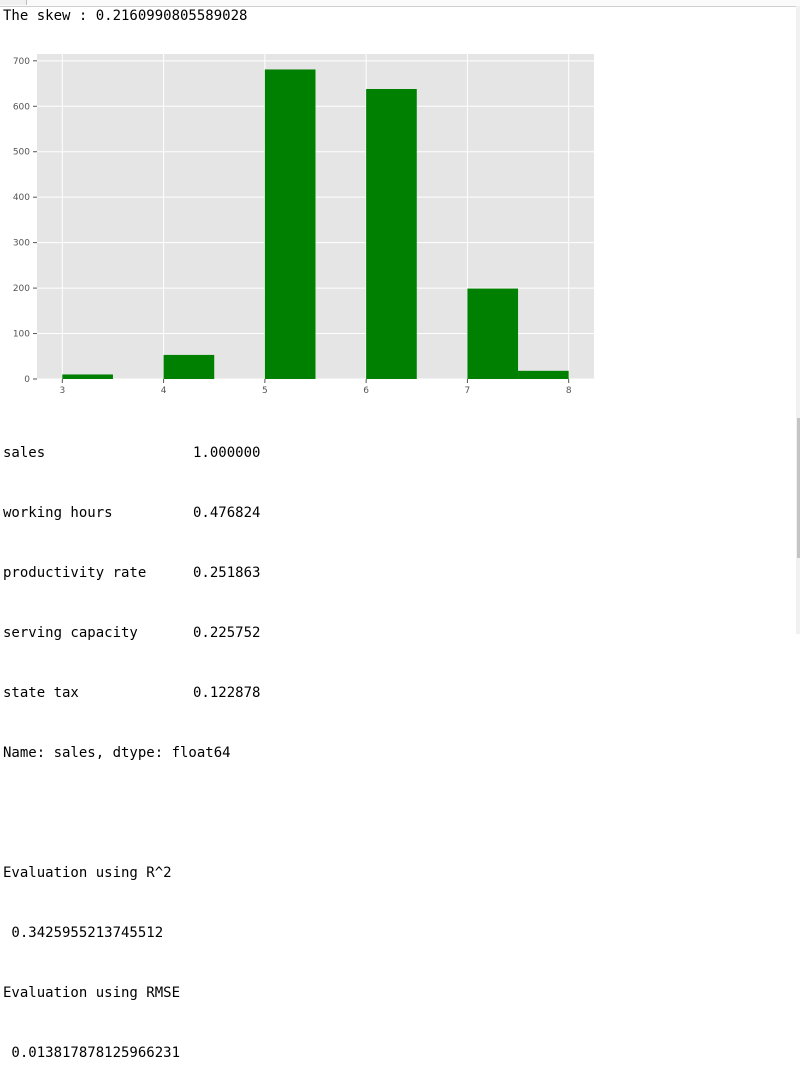  What do you see at coordinates (92, 1053) in the screenshot?
I see `rmse-value: 0.013817878125966231` at bounding box center [92, 1053].